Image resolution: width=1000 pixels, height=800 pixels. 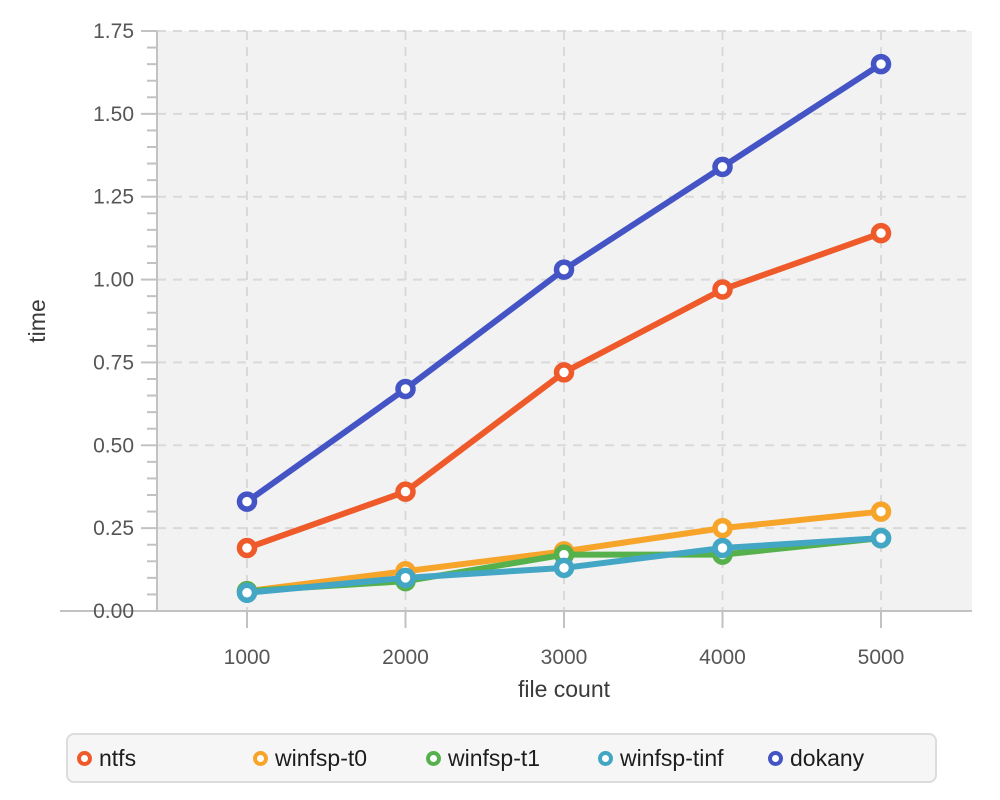 What do you see at coordinates (405, 657) in the screenshot?
I see `x-tick-label: 2000` at bounding box center [405, 657].